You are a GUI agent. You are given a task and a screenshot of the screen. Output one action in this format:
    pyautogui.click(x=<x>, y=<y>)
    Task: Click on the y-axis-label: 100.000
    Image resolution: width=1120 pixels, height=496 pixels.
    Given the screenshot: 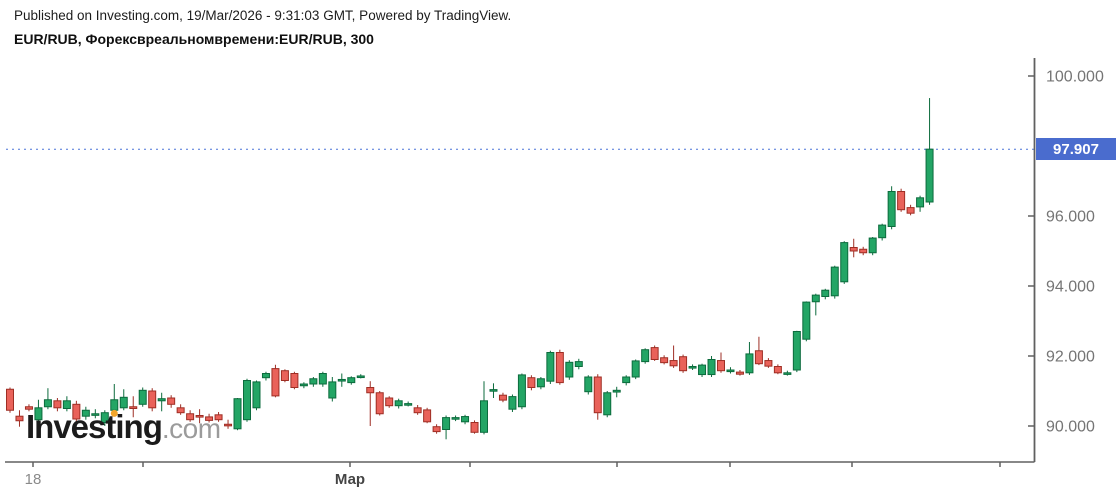 What is the action you would take?
    pyautogui.click(x=1075, y=77)
    